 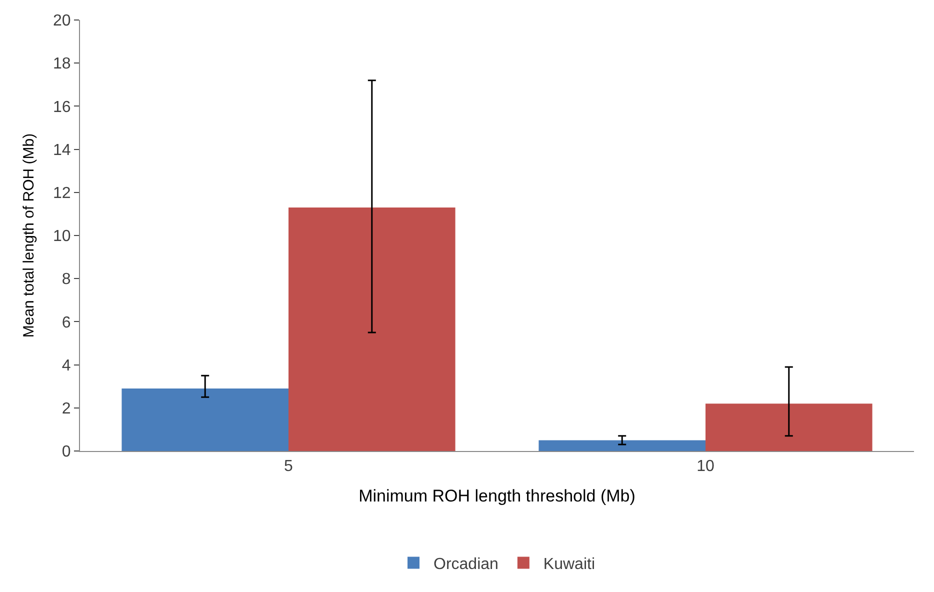 What do you see at coordinates (66, 365) in the screenshot?
I see `y-tick-label: 4` at bounding box center [66, 365].